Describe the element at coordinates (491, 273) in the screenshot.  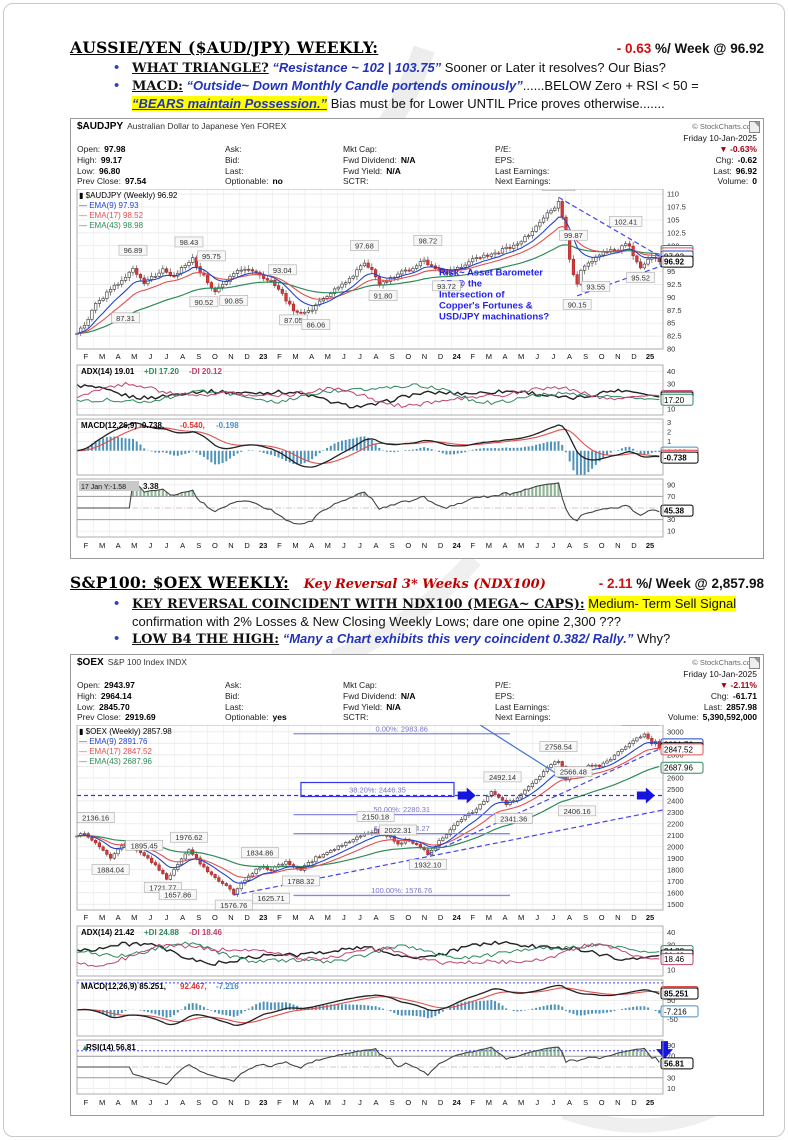
I see `svg-text: Risk~ Asset Barometer` at that location.